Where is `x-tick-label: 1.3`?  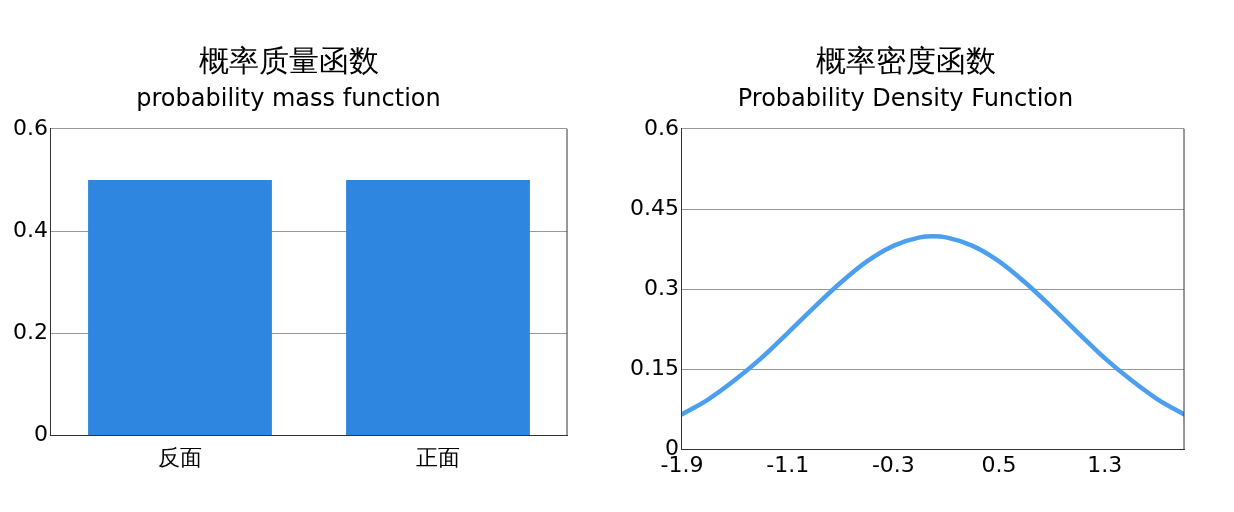
x-tick-label: 1.3 is located at coordinates (1105, 464).